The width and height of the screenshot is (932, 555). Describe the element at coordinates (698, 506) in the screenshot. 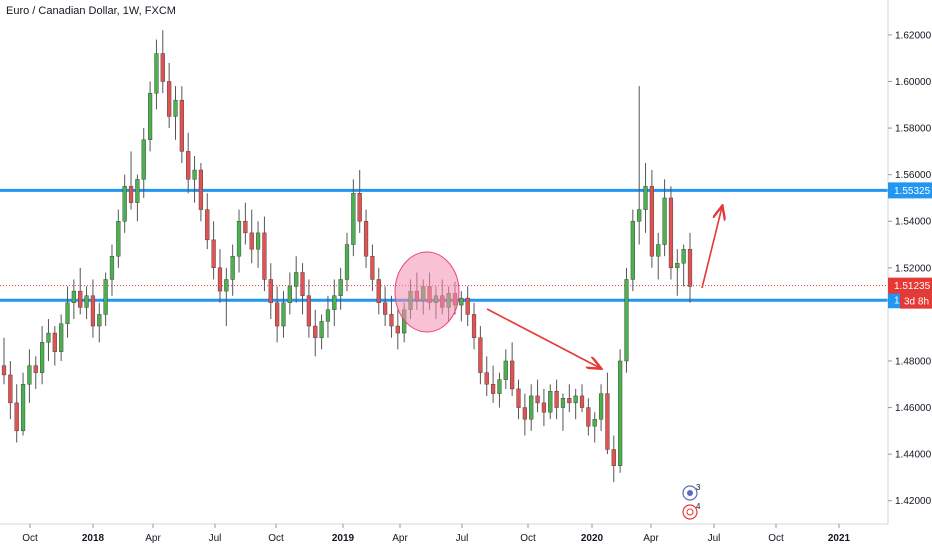

I see `event-badge-count: 4` at that location.